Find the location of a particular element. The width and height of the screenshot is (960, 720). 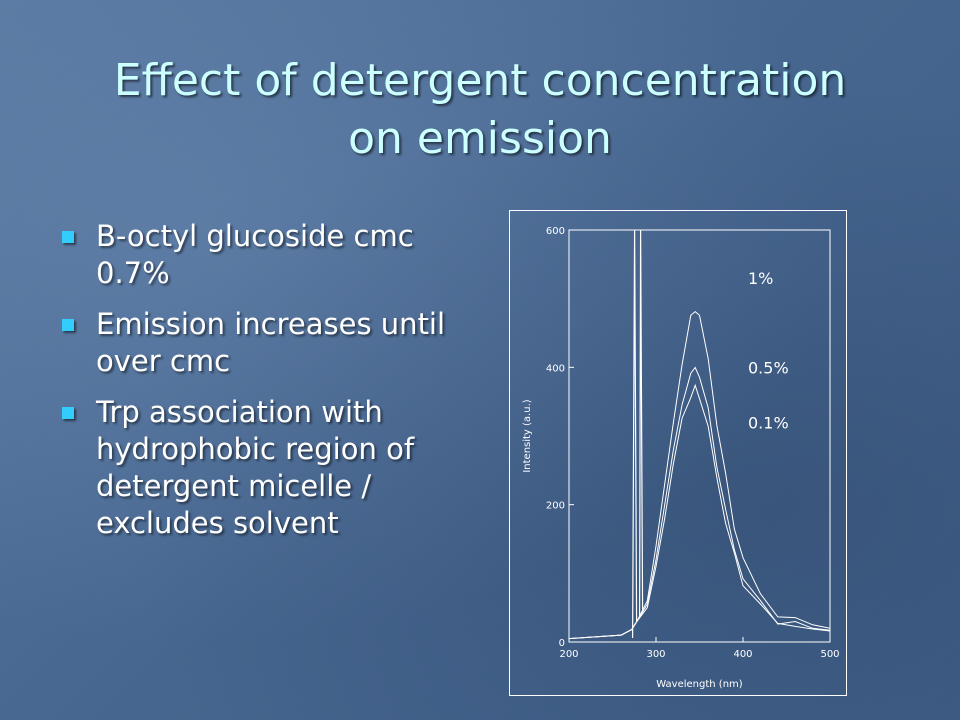

bullet-item: Emission increases until over cmc is located at coordinates (270, 343).